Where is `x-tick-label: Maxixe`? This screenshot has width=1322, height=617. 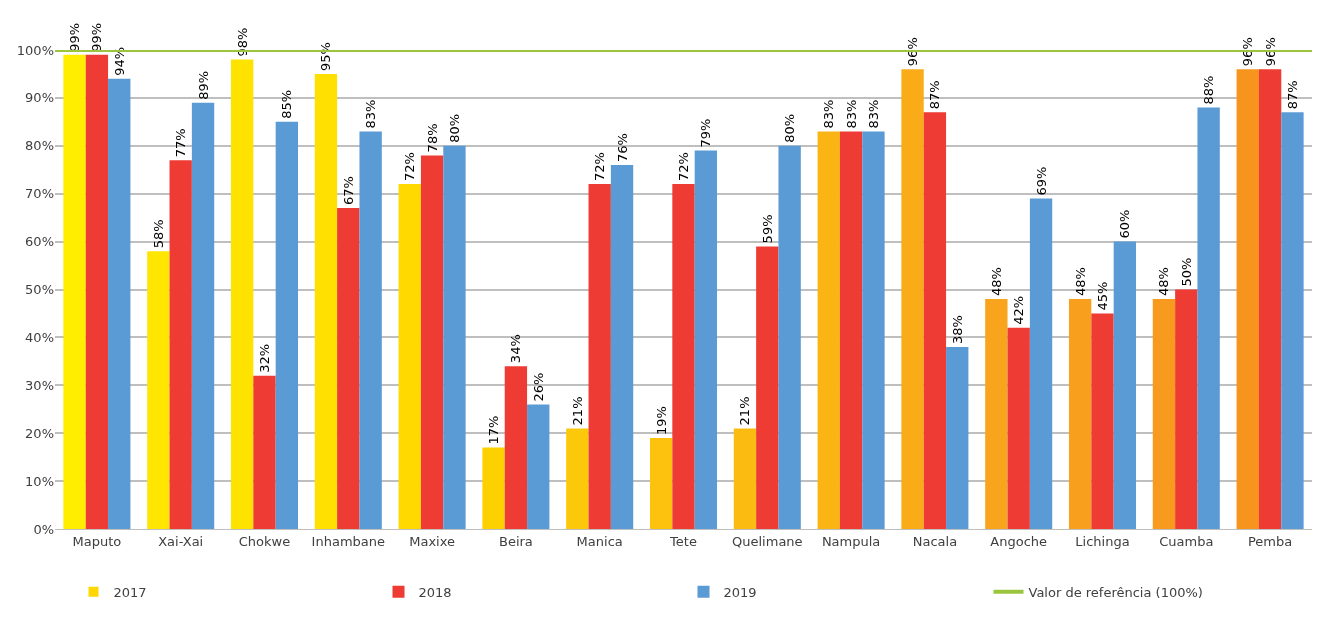
x-tick-label: Maxixe is located at coordinates (432, 541).